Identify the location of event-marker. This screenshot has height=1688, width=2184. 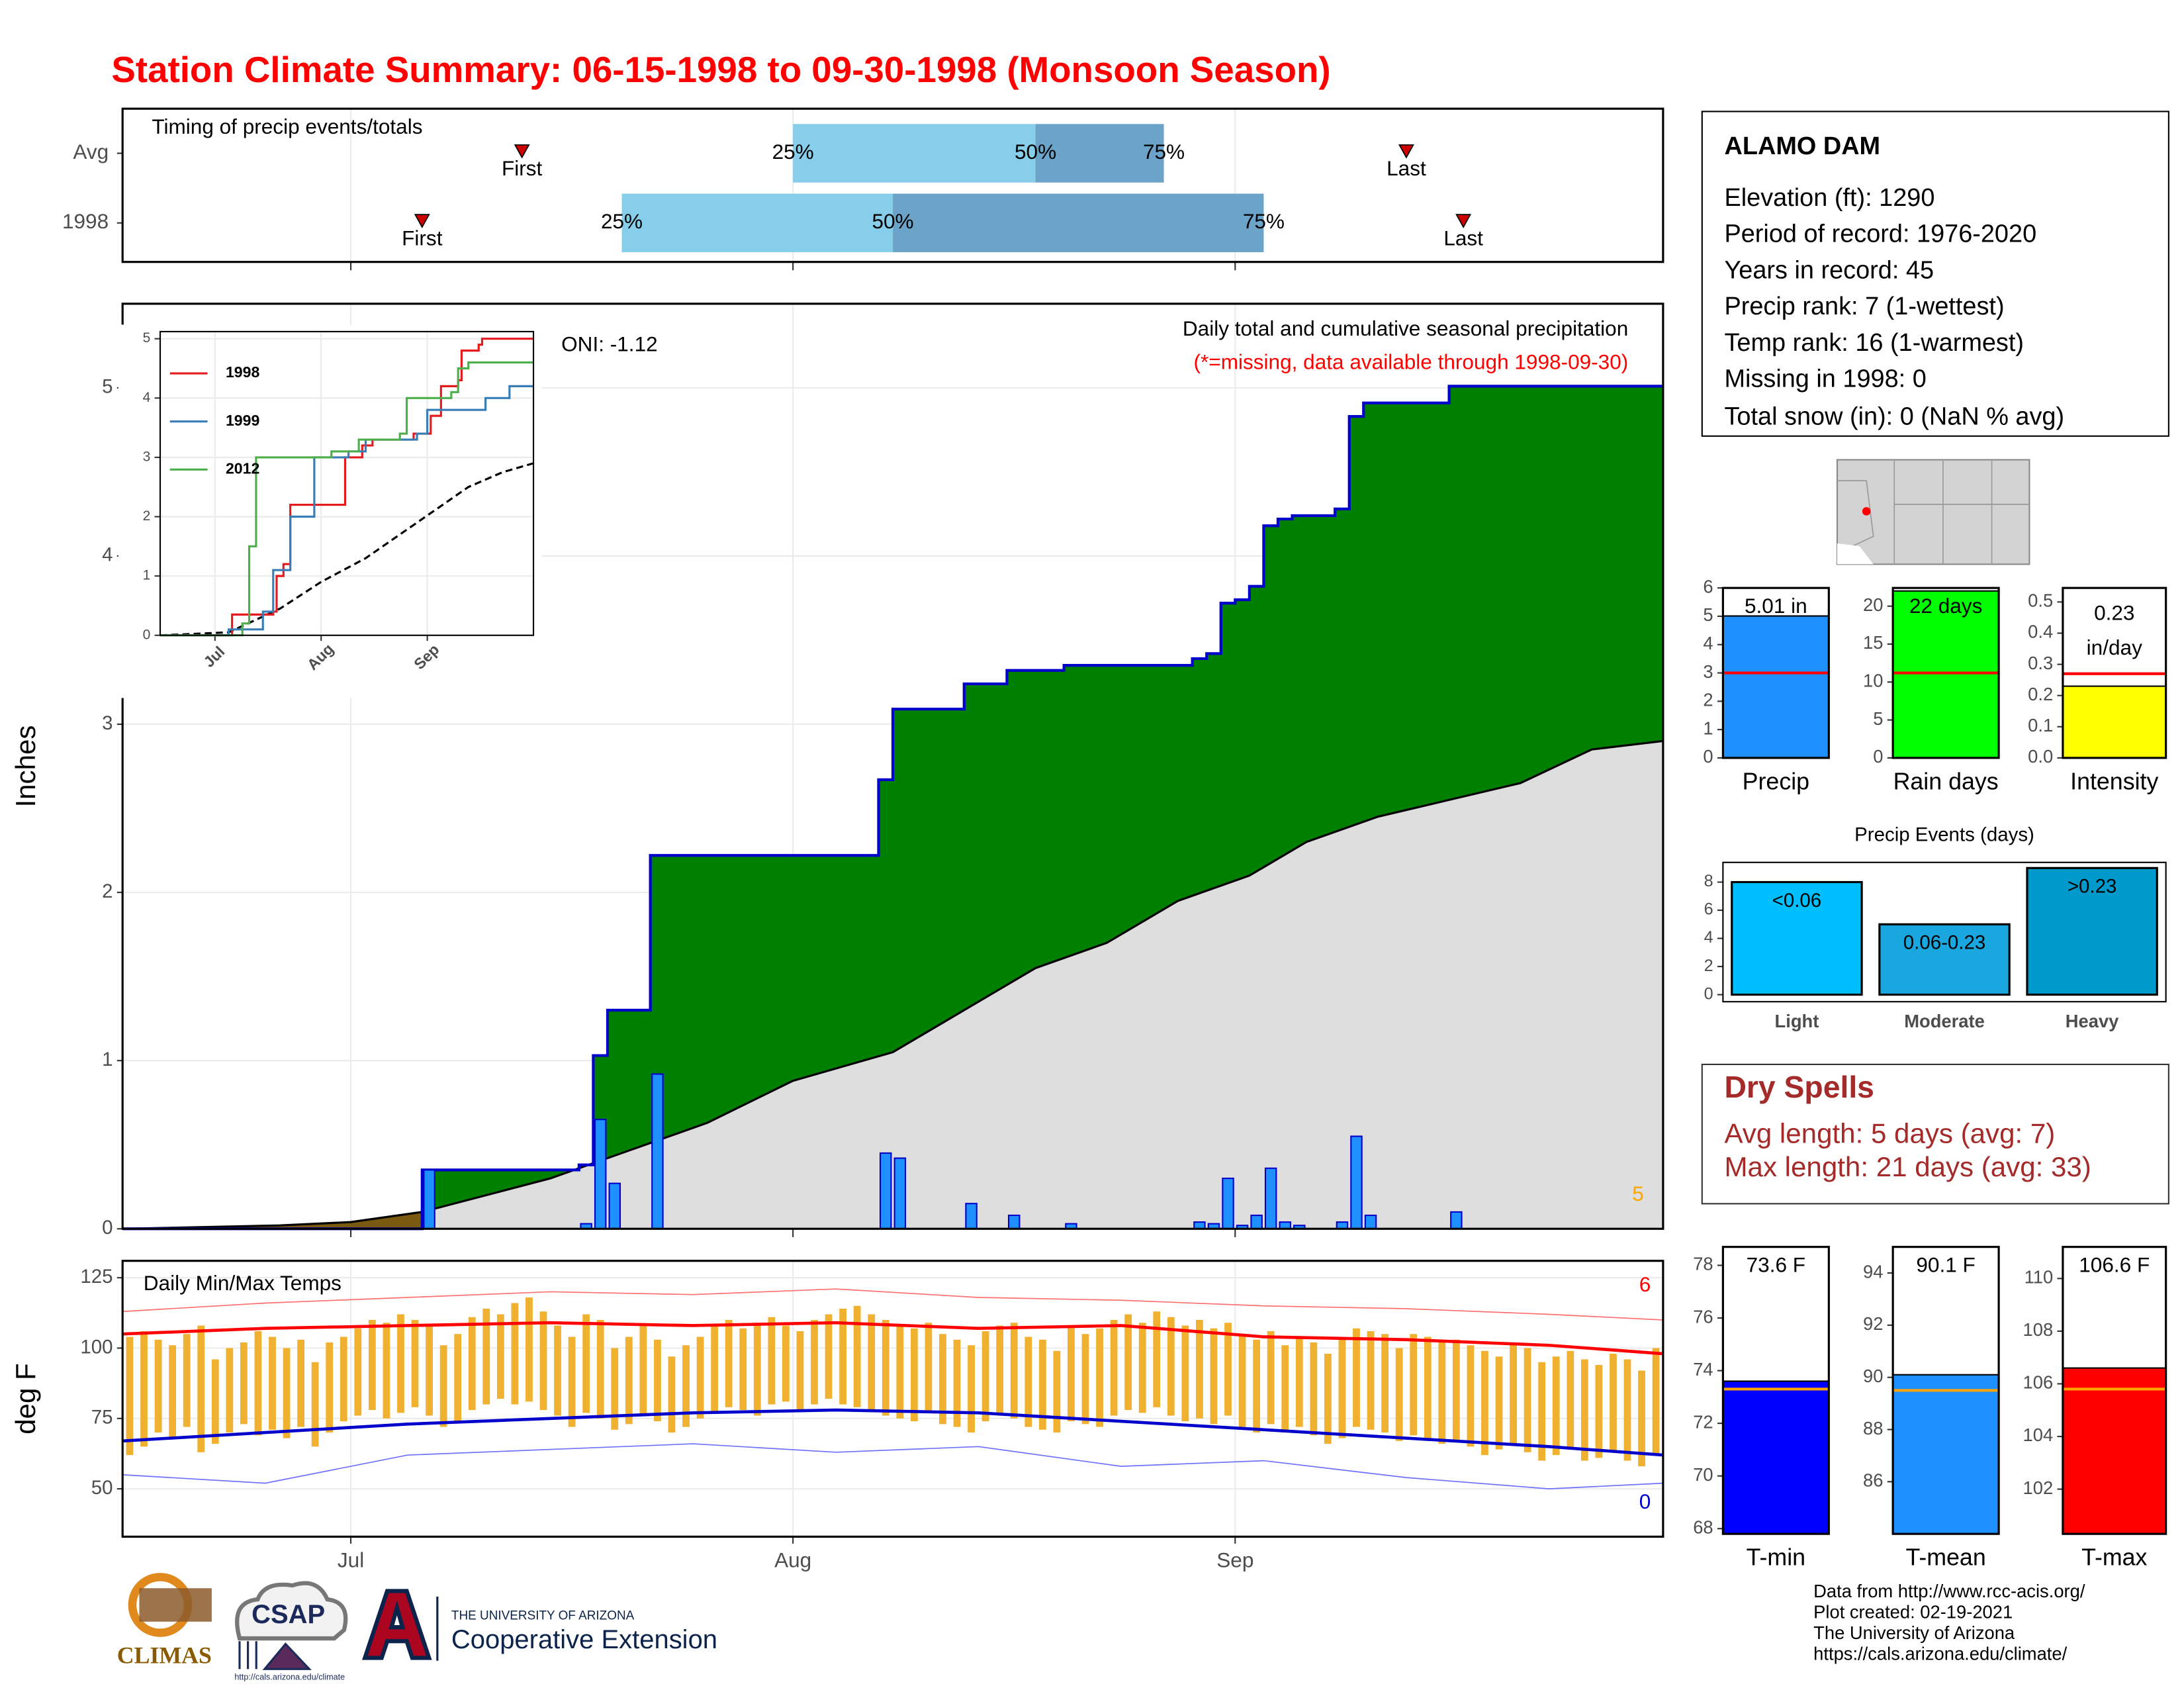
(522, 151).